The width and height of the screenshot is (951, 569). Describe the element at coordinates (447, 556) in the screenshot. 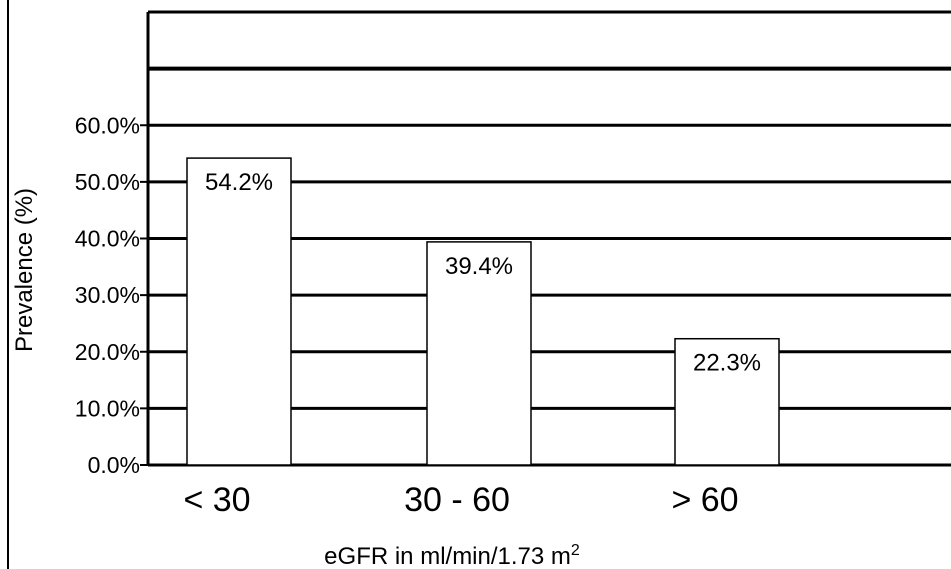

I see `x-axis-label-text: eGFR in ml/min/1.73 m` at that location.